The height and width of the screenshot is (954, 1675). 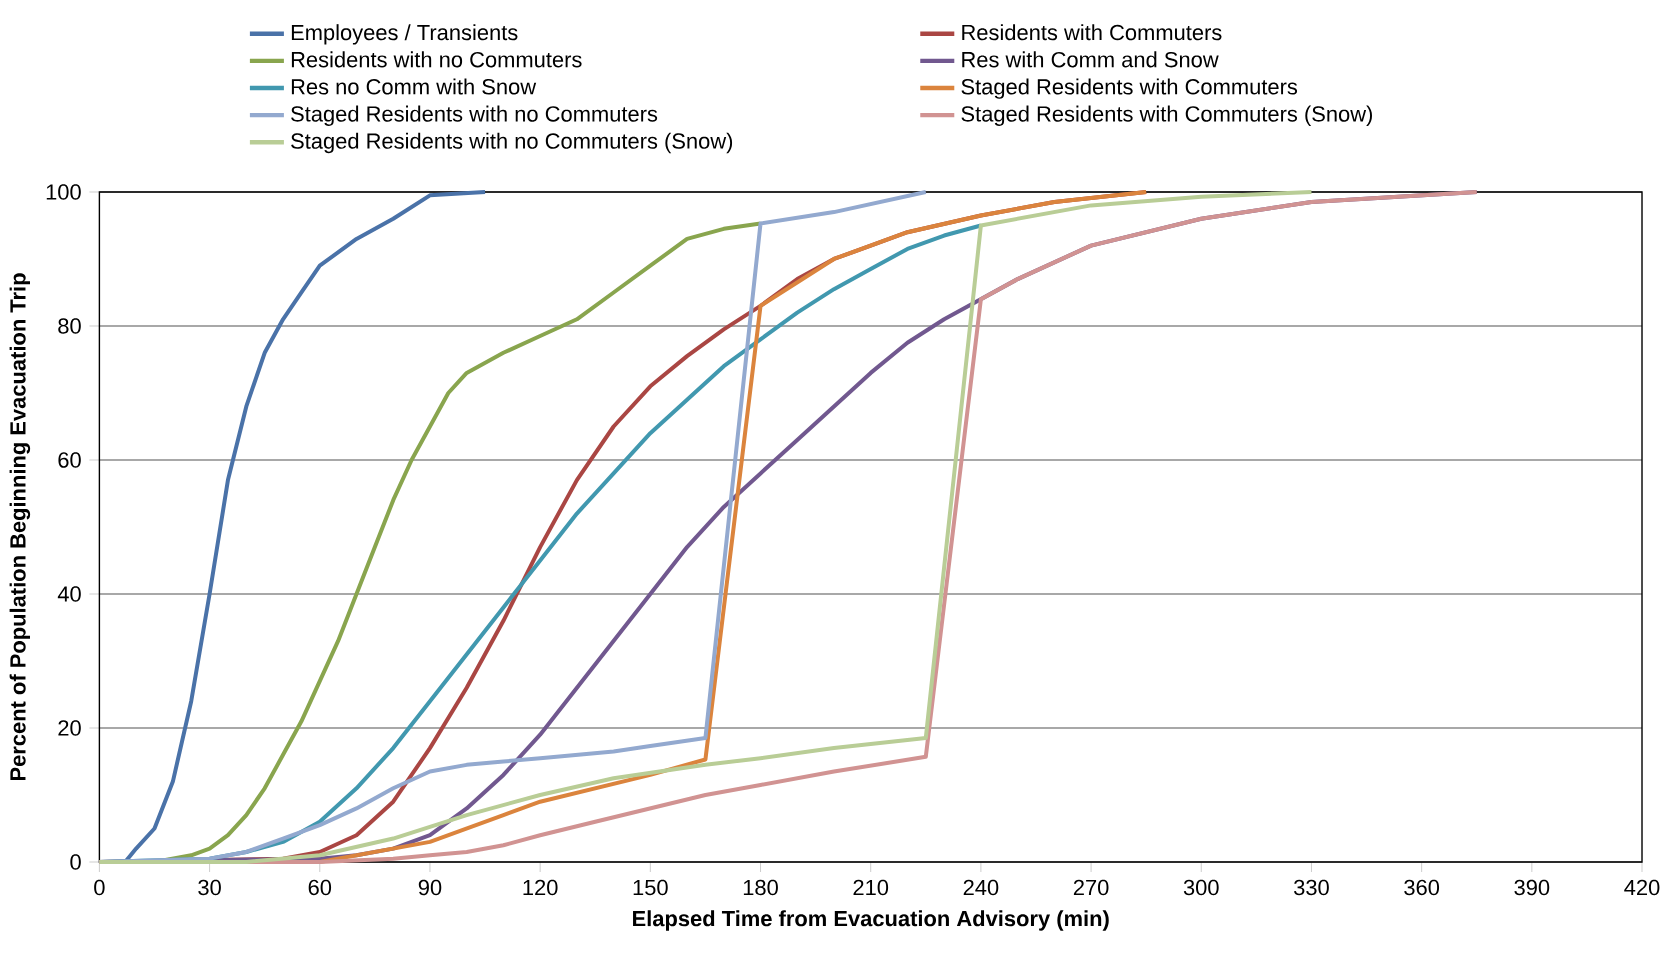 What do you see at coordinates (540, 887) in the screenshot?
I see `x-tick-label: 120` at bounding box center [540, 887].